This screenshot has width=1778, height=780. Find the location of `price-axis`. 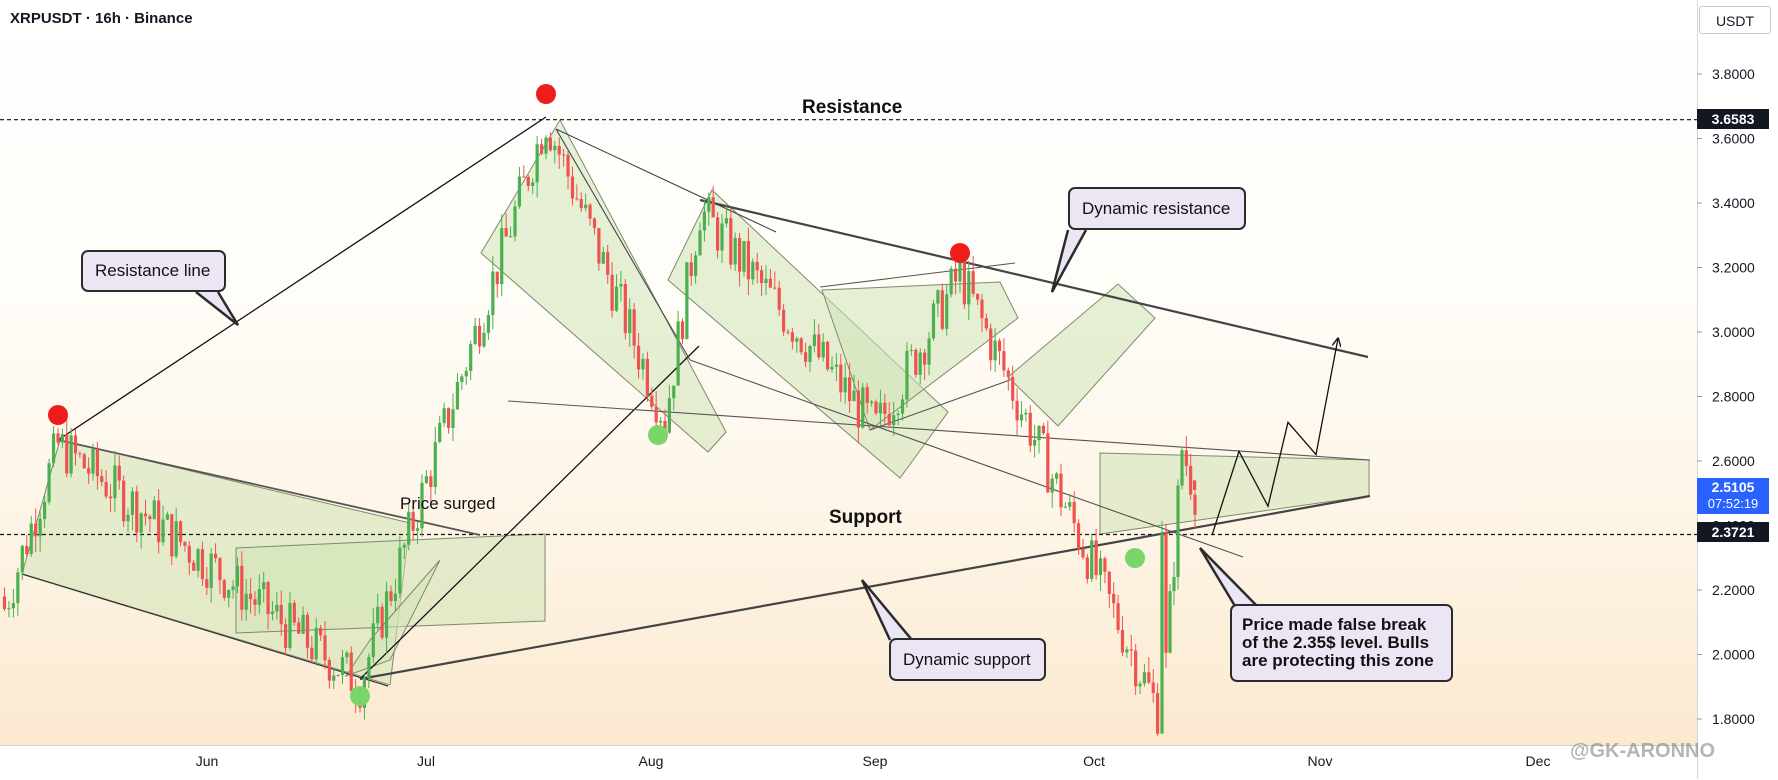

price-axis is located at coordinates (1737, 389).